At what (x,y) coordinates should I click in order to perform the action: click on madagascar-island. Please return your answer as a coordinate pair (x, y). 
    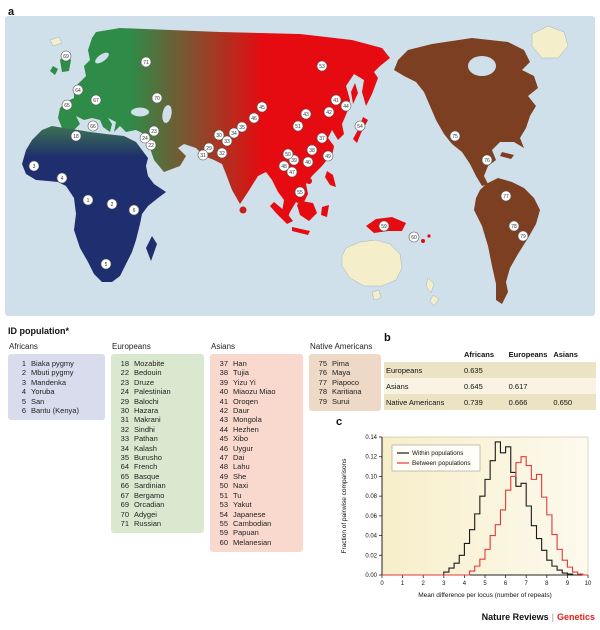
    Looking at the image, I should click on (151, 248).